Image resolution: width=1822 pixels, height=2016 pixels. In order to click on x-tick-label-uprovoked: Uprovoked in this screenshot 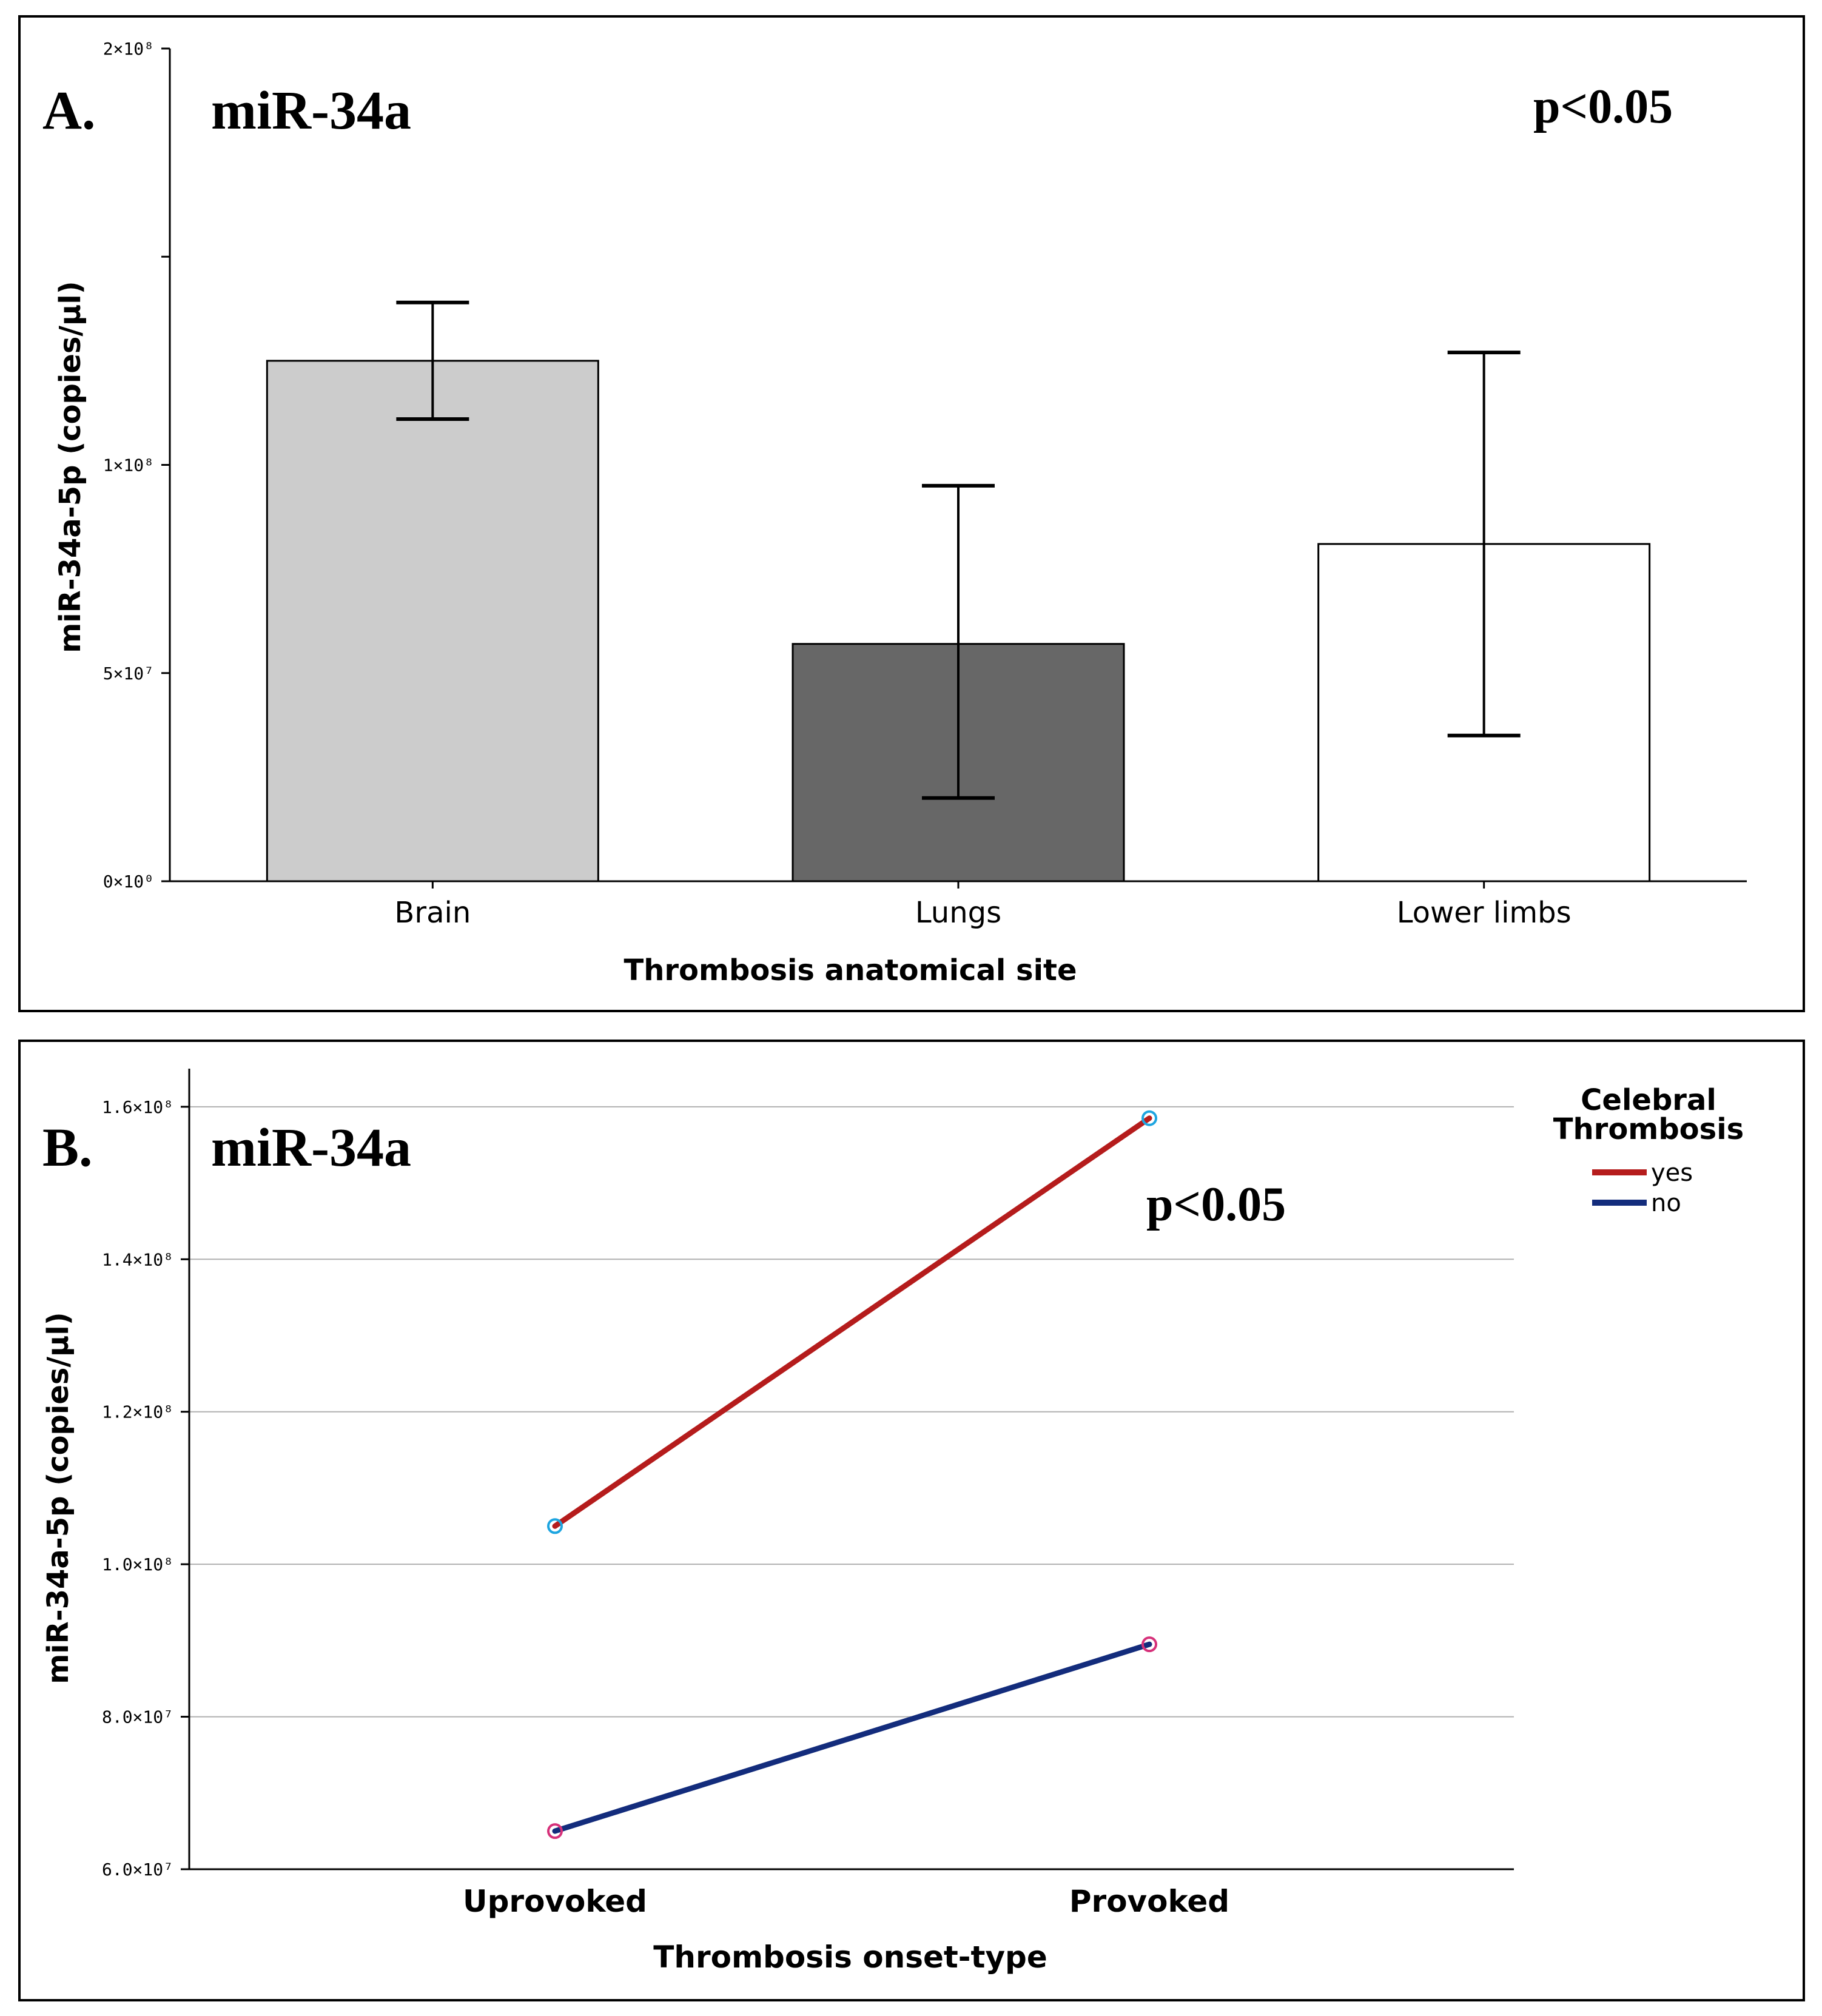, I will do `click(555, 1901)`.